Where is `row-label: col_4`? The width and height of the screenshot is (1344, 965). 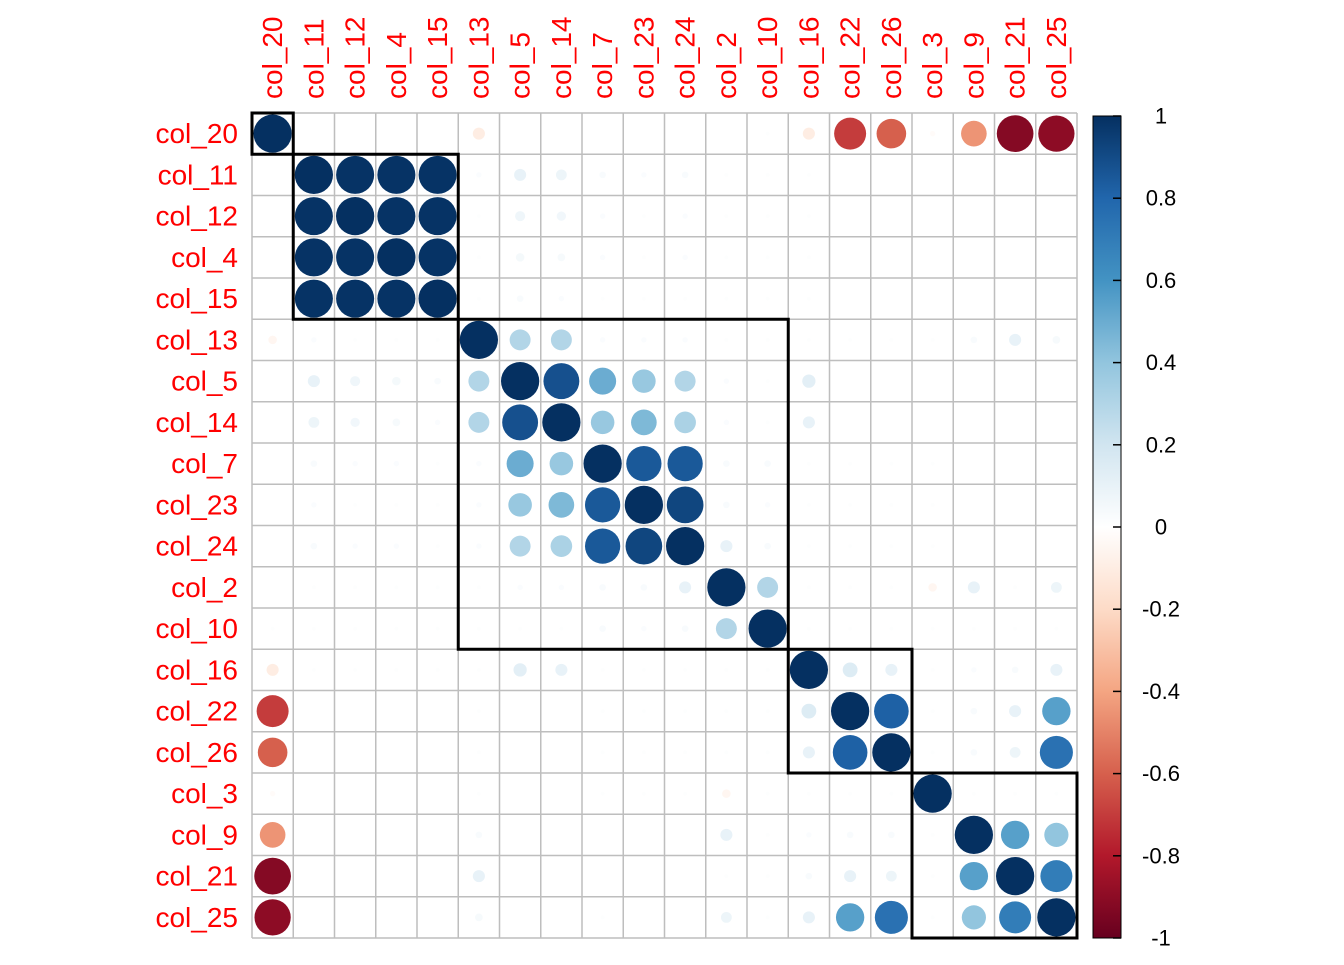 row-label: col_4 is located at coordinates (204, 257).